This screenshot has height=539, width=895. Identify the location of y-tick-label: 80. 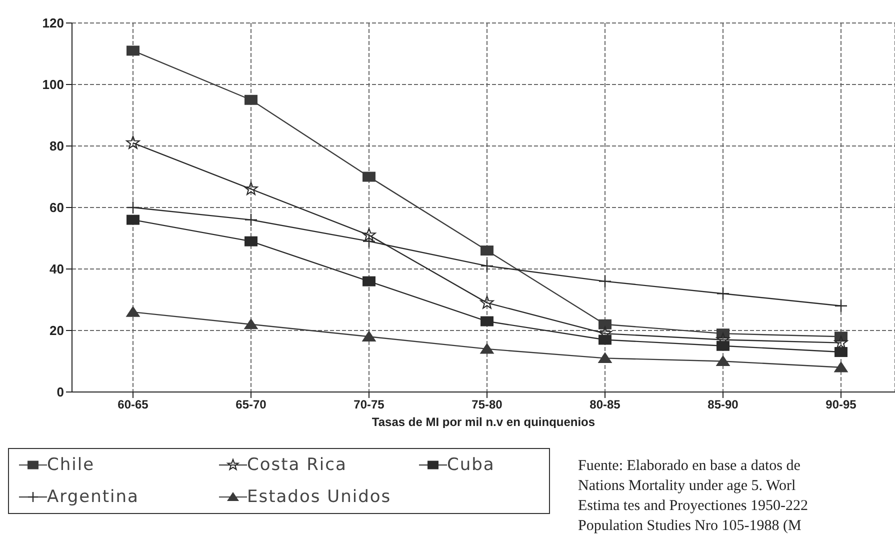
(57, 146).